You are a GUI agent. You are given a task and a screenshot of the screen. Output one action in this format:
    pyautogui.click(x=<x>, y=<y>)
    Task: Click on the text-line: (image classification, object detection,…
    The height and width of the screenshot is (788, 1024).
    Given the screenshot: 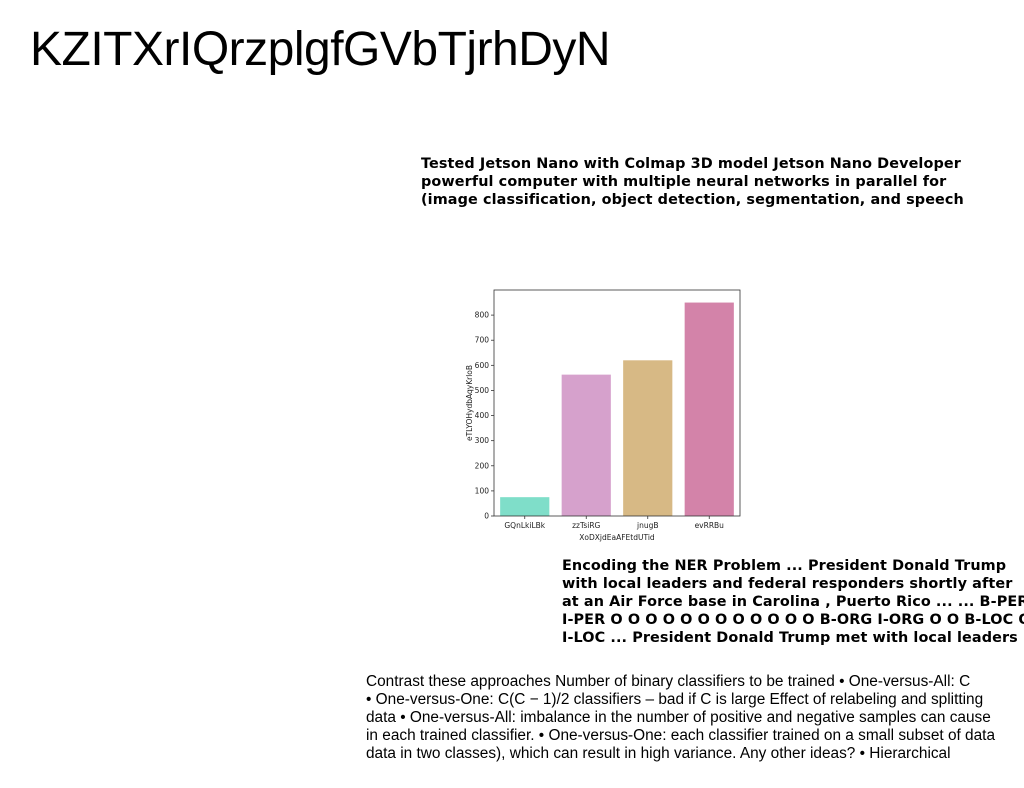 What is the action you would take?
    pyautogui.click(x=692, y=200)
    